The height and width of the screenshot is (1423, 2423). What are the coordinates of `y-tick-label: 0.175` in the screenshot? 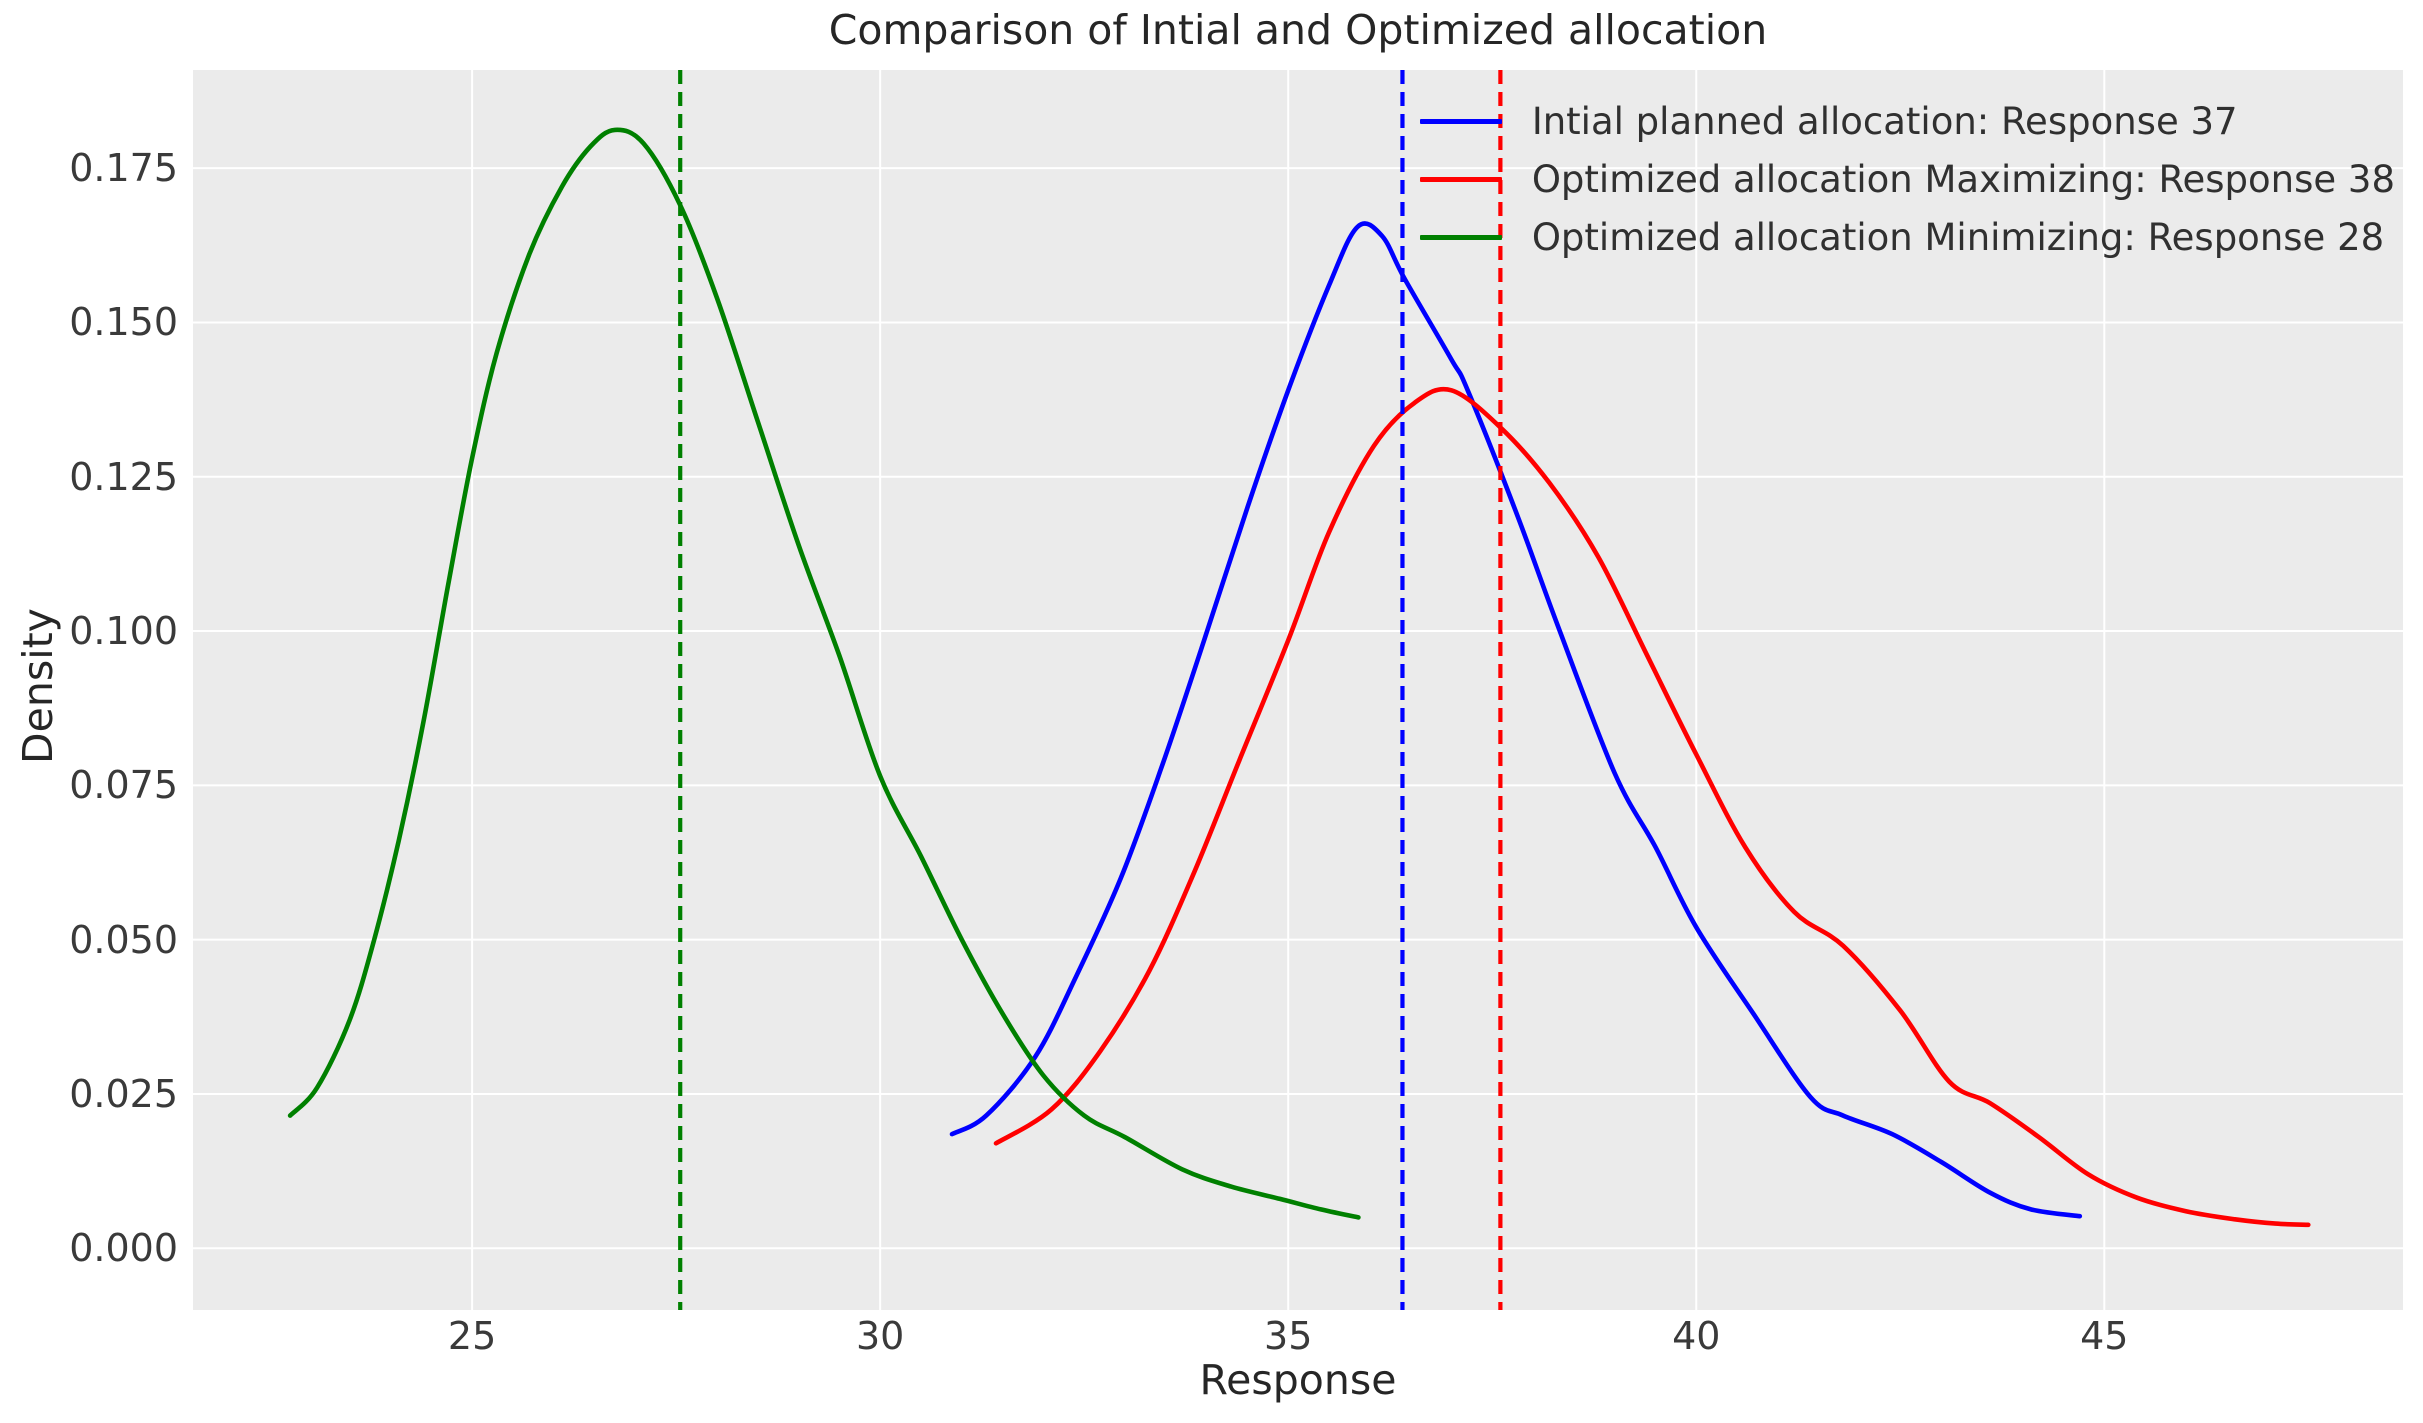 It's located at (123, 168).